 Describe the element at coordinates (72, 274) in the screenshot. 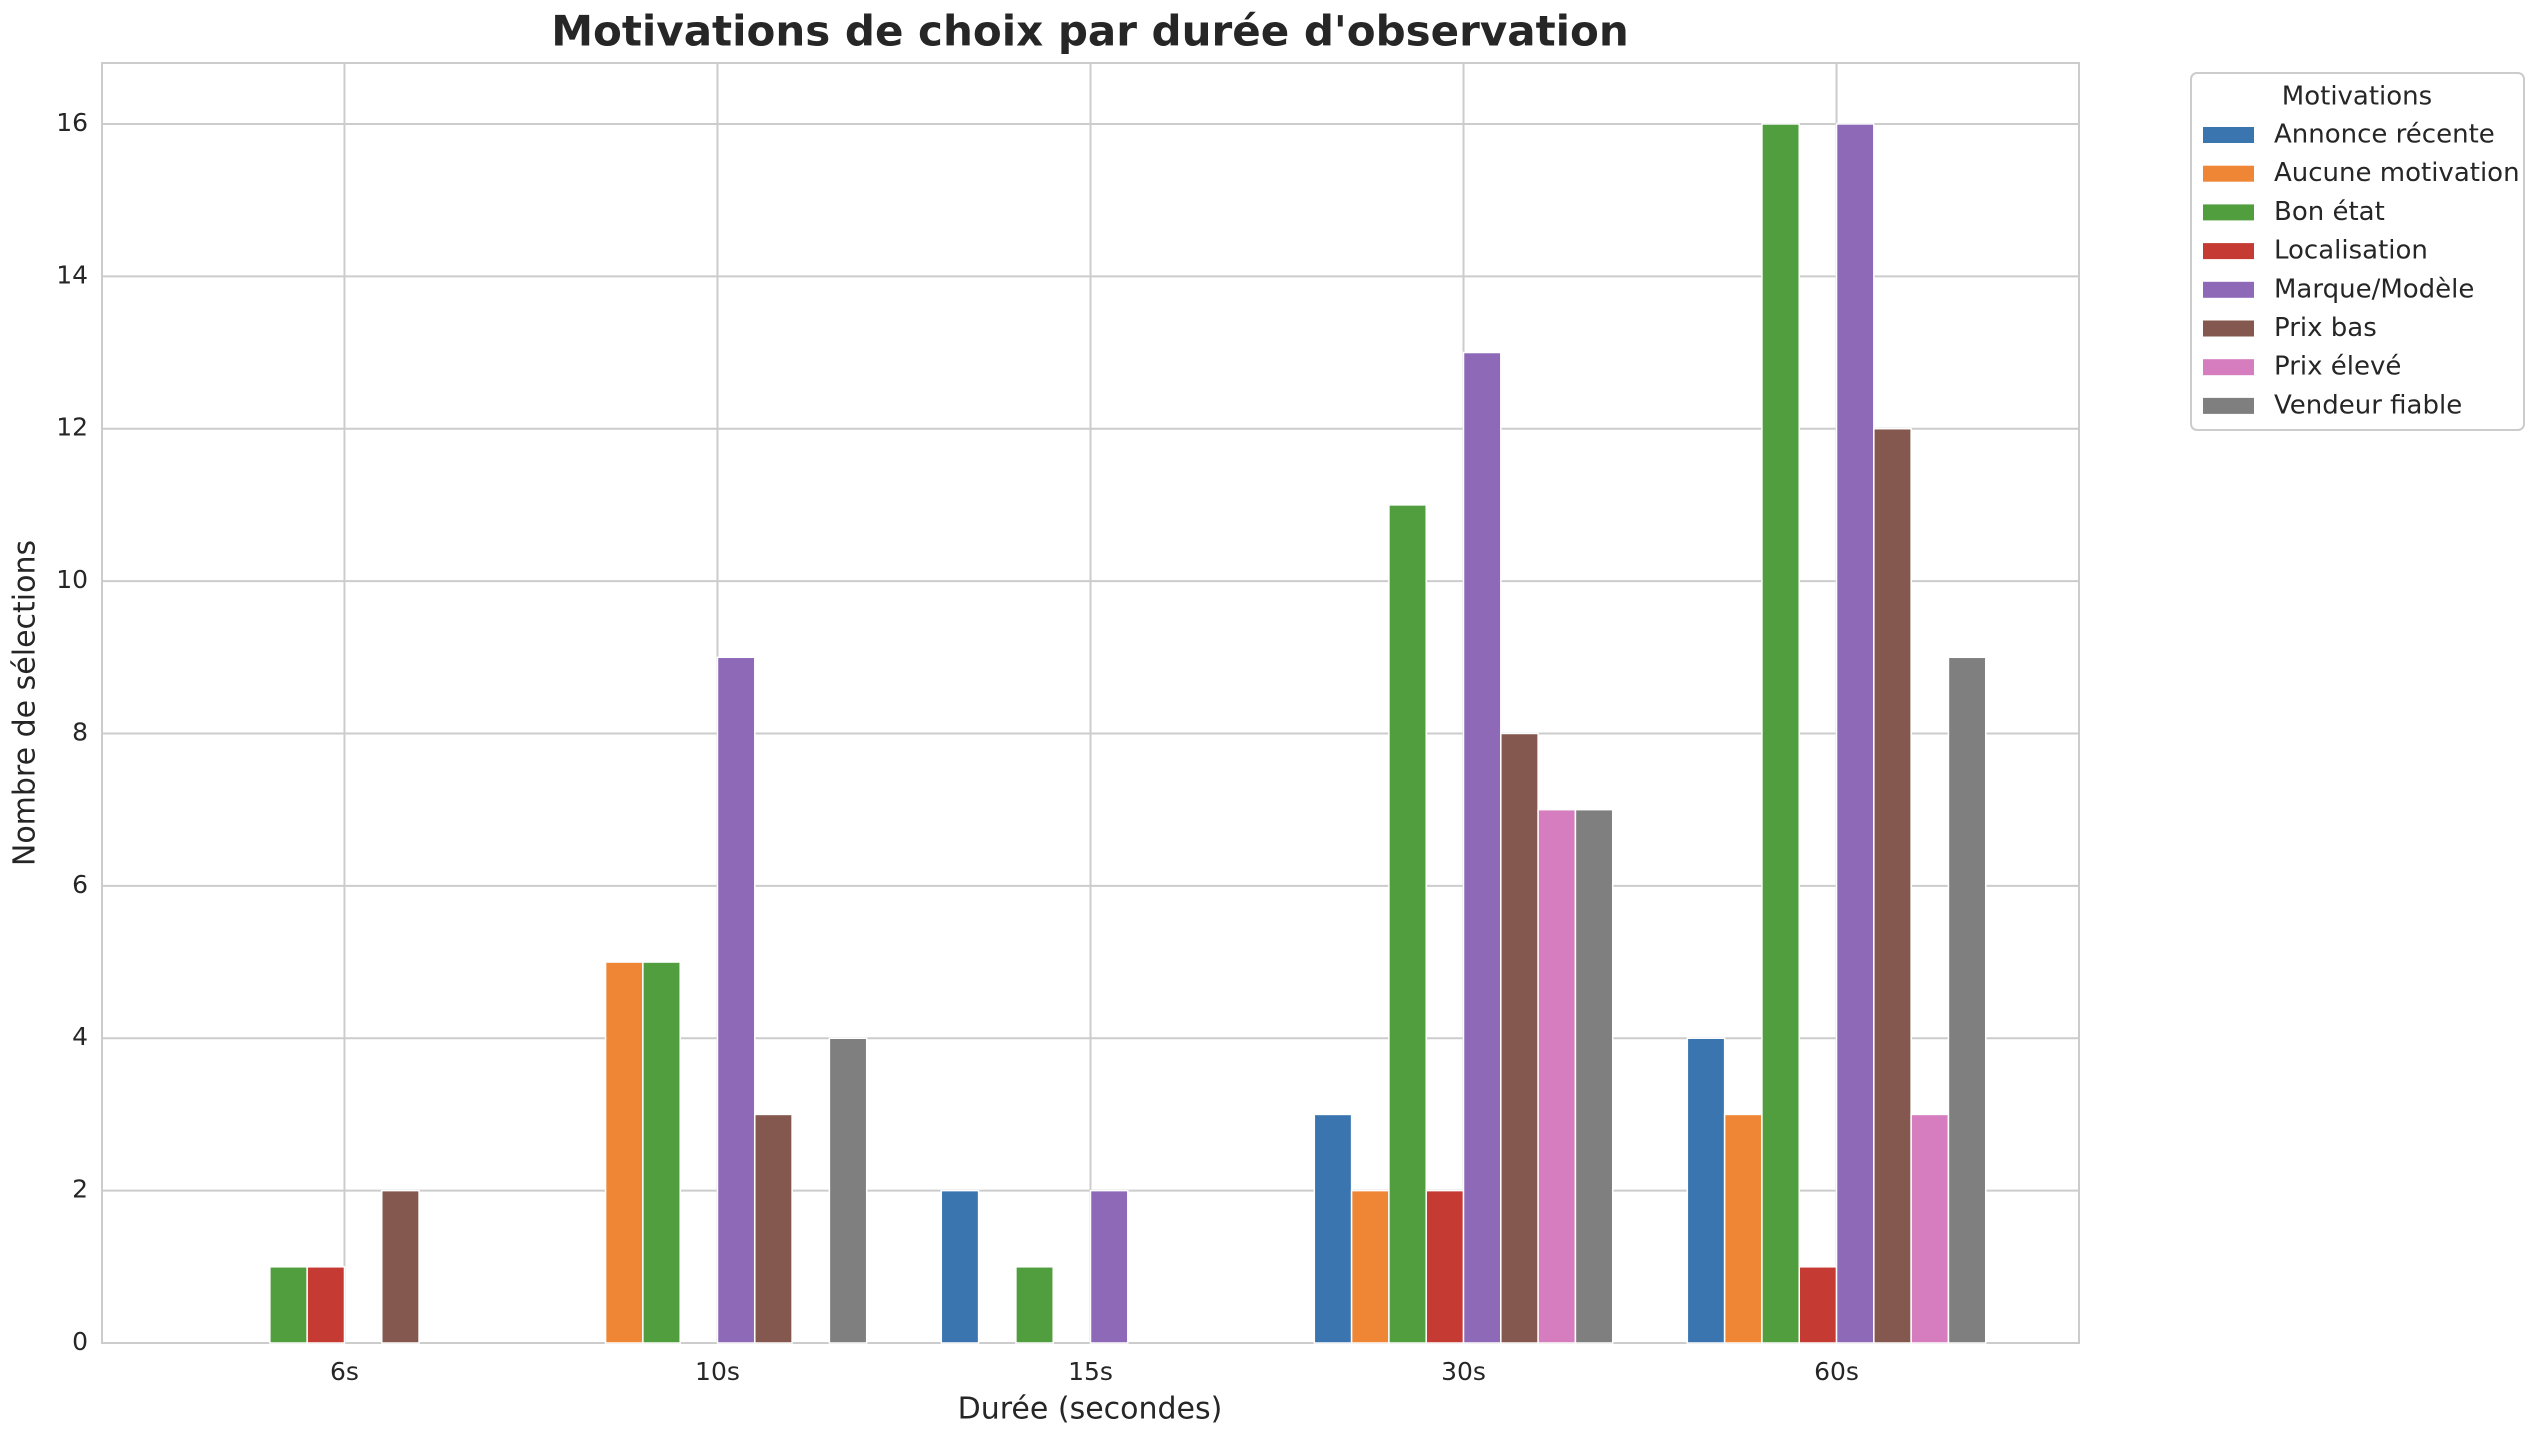

I see `y-tick-label: 14` at that location.